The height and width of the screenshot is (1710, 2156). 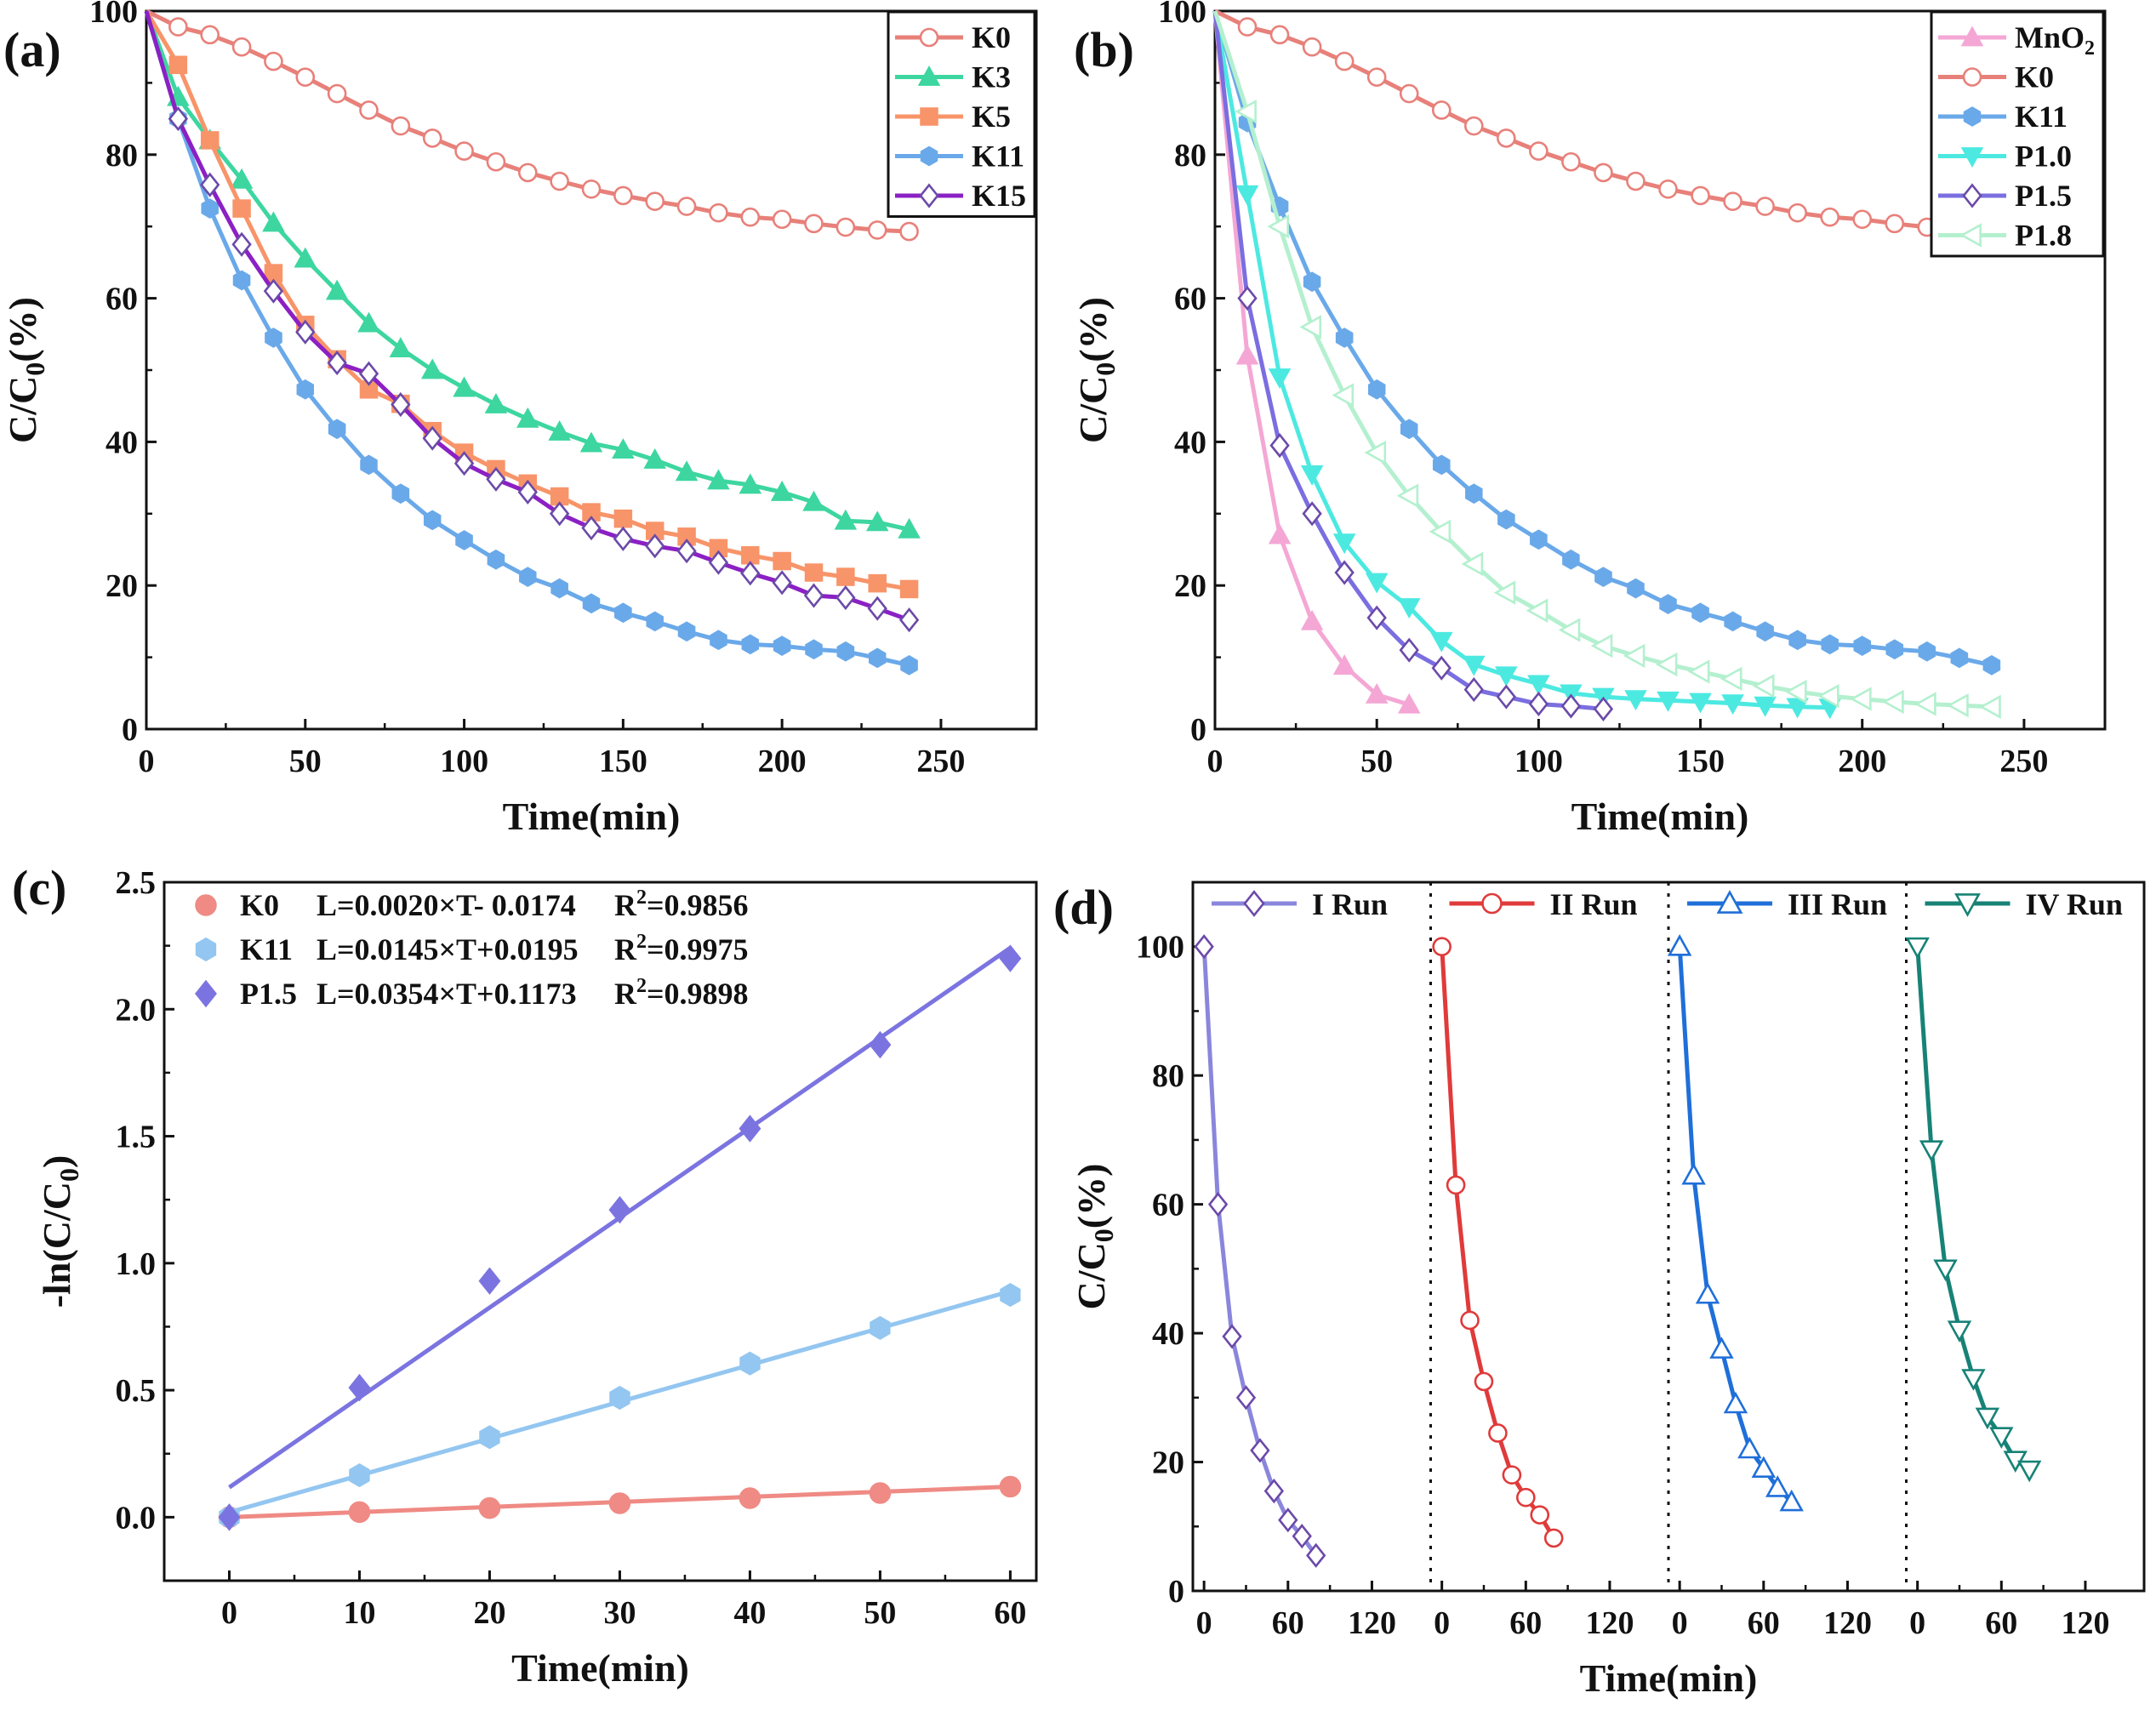 I want to click on legend-label: P1.0, so click(x=2043, y=157).